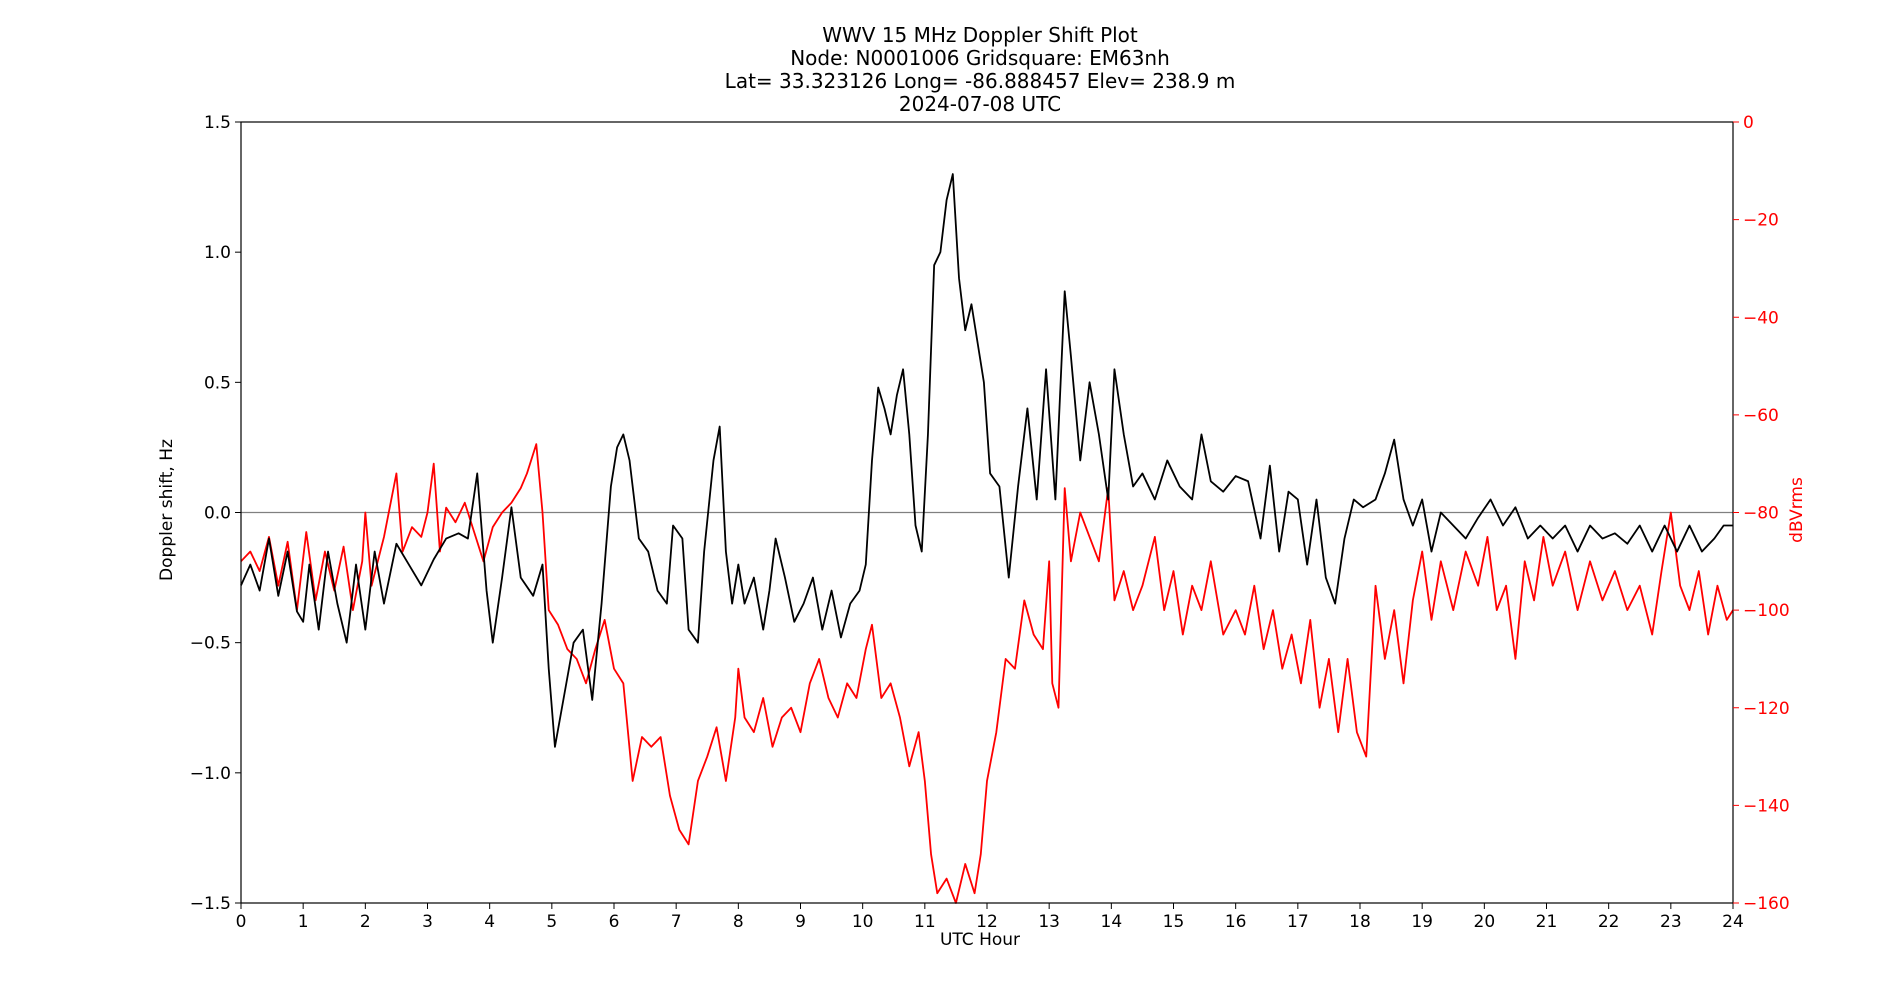 This screenshot has height=1000, width=1900. I want to click on chart-title: WWV 15 MHz Doppler Shift Plot, so click(980, 35).